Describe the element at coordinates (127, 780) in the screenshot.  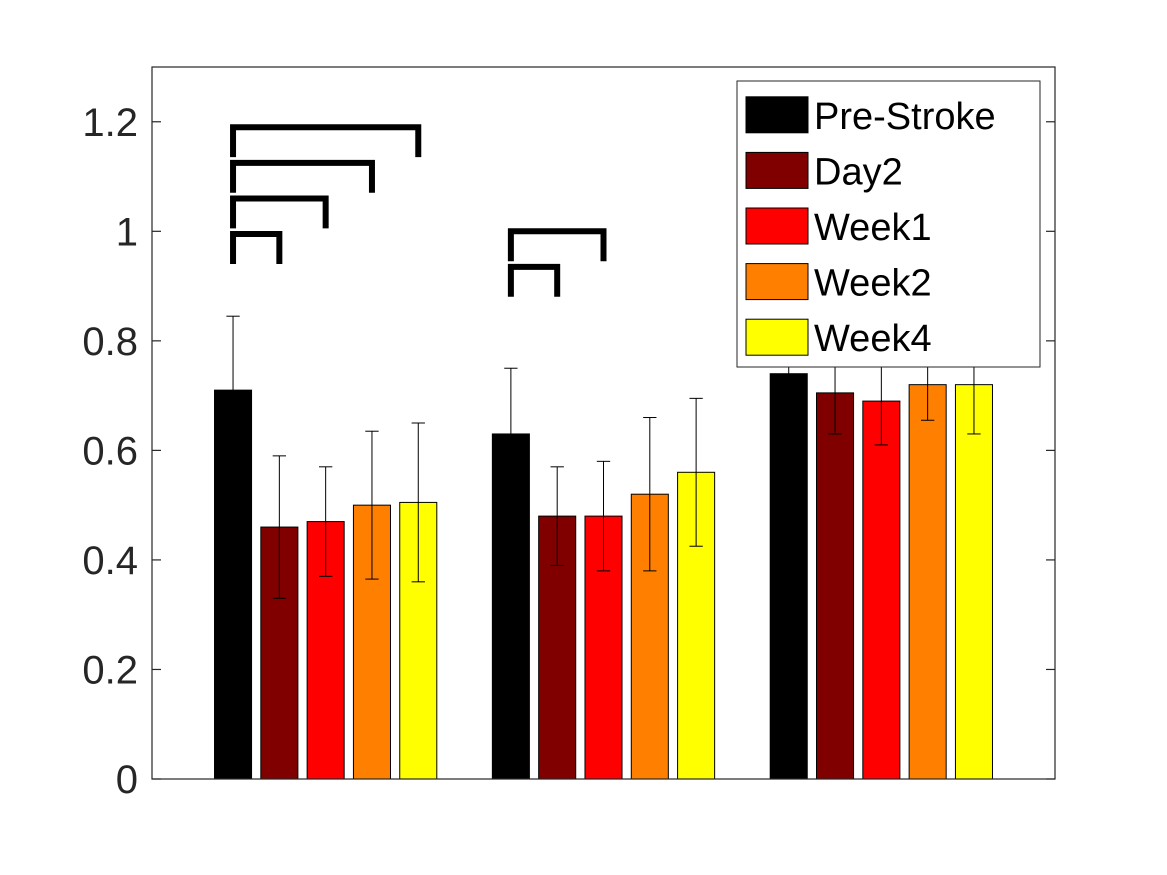
I see `y-tick-label: 0` at that location.